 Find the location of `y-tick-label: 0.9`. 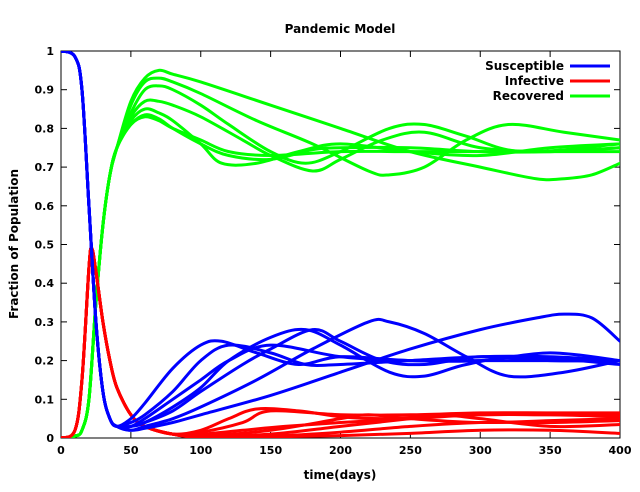

y-tick-label: 0.9 is located at coordinates (45, 90).